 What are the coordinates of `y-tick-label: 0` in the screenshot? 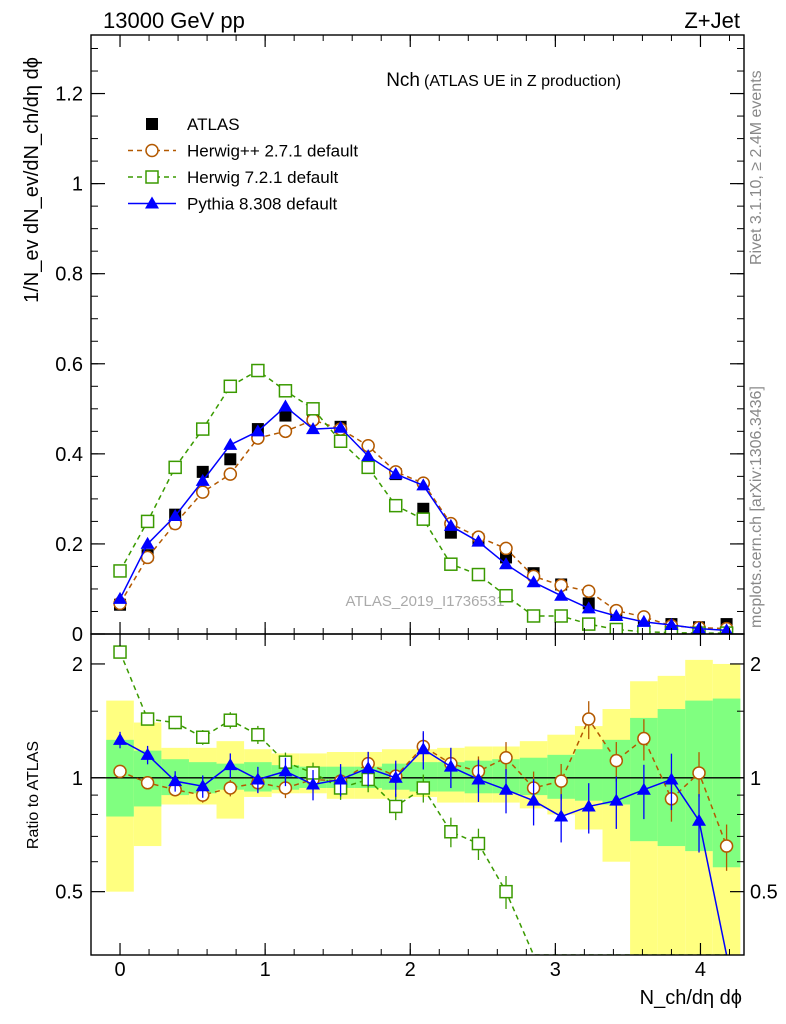 It's located at (77, 635).